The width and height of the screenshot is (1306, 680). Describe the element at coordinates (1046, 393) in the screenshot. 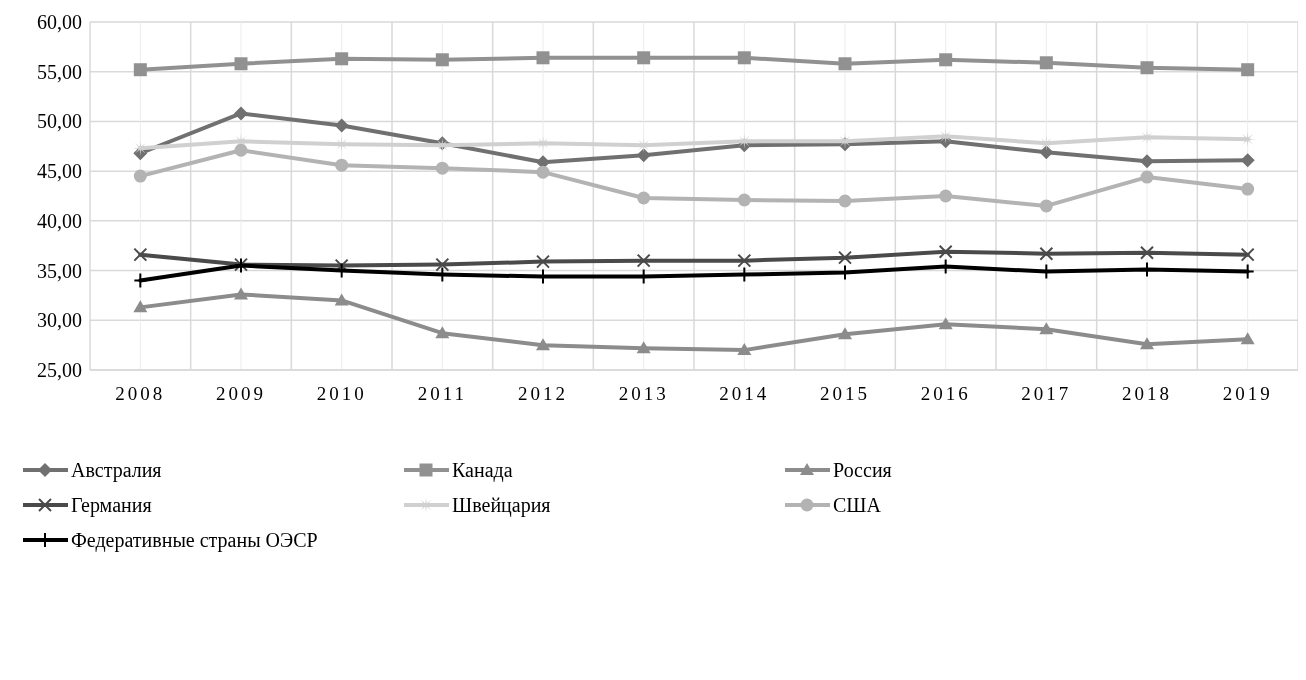

I see `x-tick-label: 2017` at that location.